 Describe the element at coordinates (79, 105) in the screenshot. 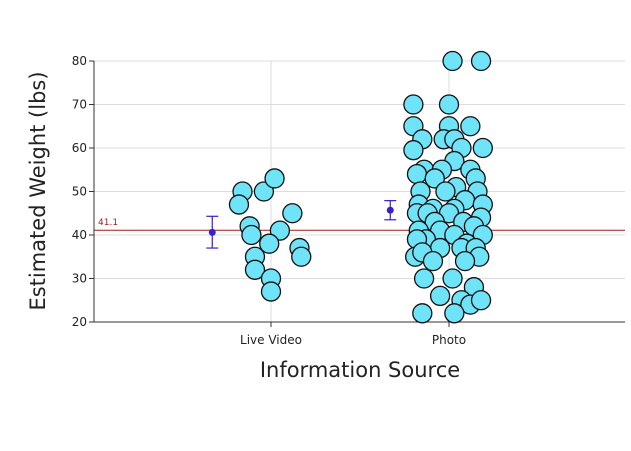

I see `y-tick-label: 70` at that location.